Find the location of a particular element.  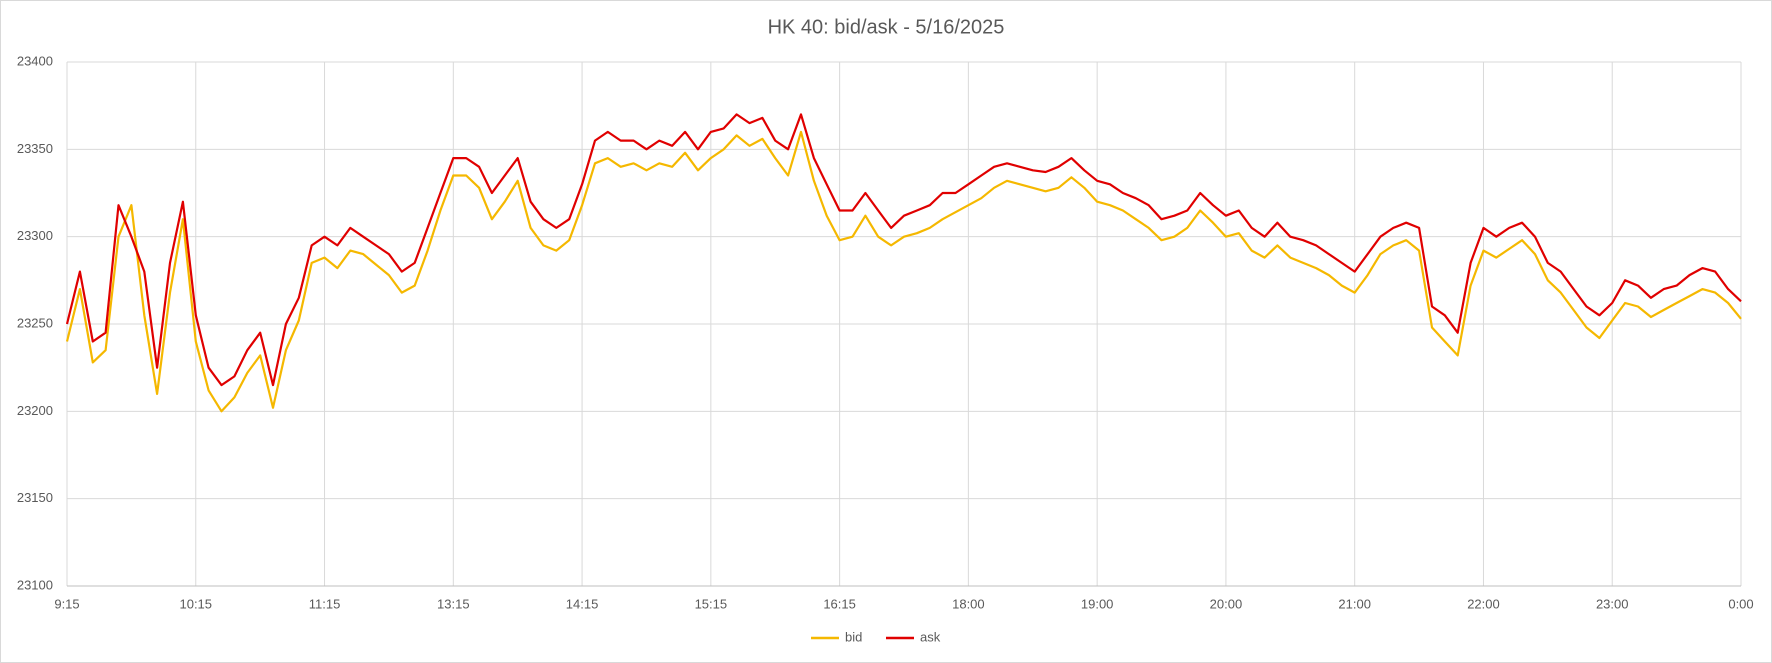

x-tick-label: 23:00 is located at coordinates (1612, 603).